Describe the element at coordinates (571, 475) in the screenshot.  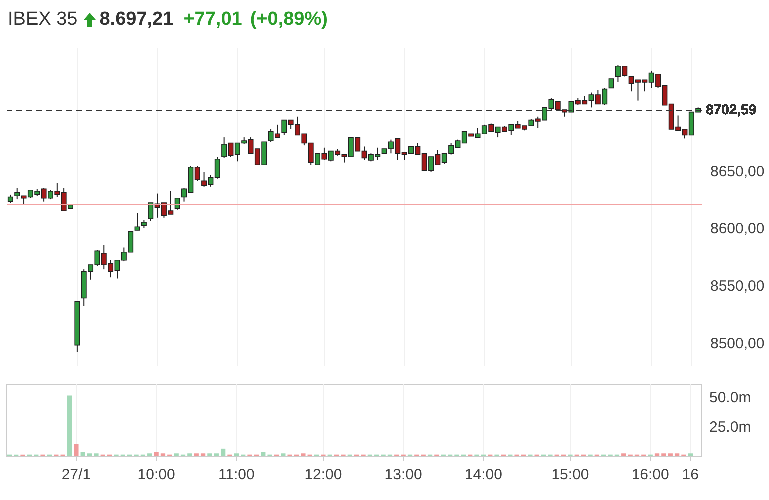
I see `x-tick-label: 15:00` at that location.